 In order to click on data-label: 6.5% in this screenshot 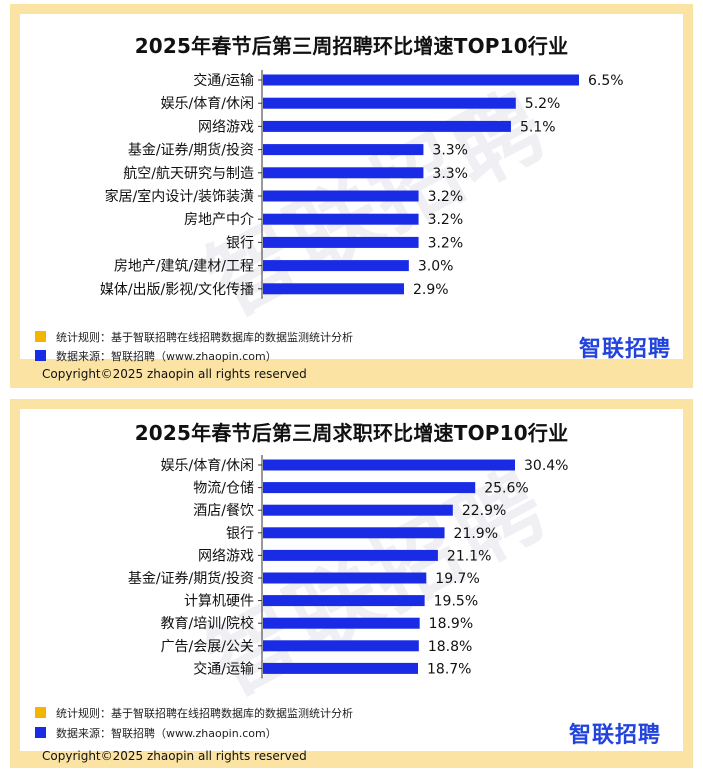, I will do `click(606, 81)`.